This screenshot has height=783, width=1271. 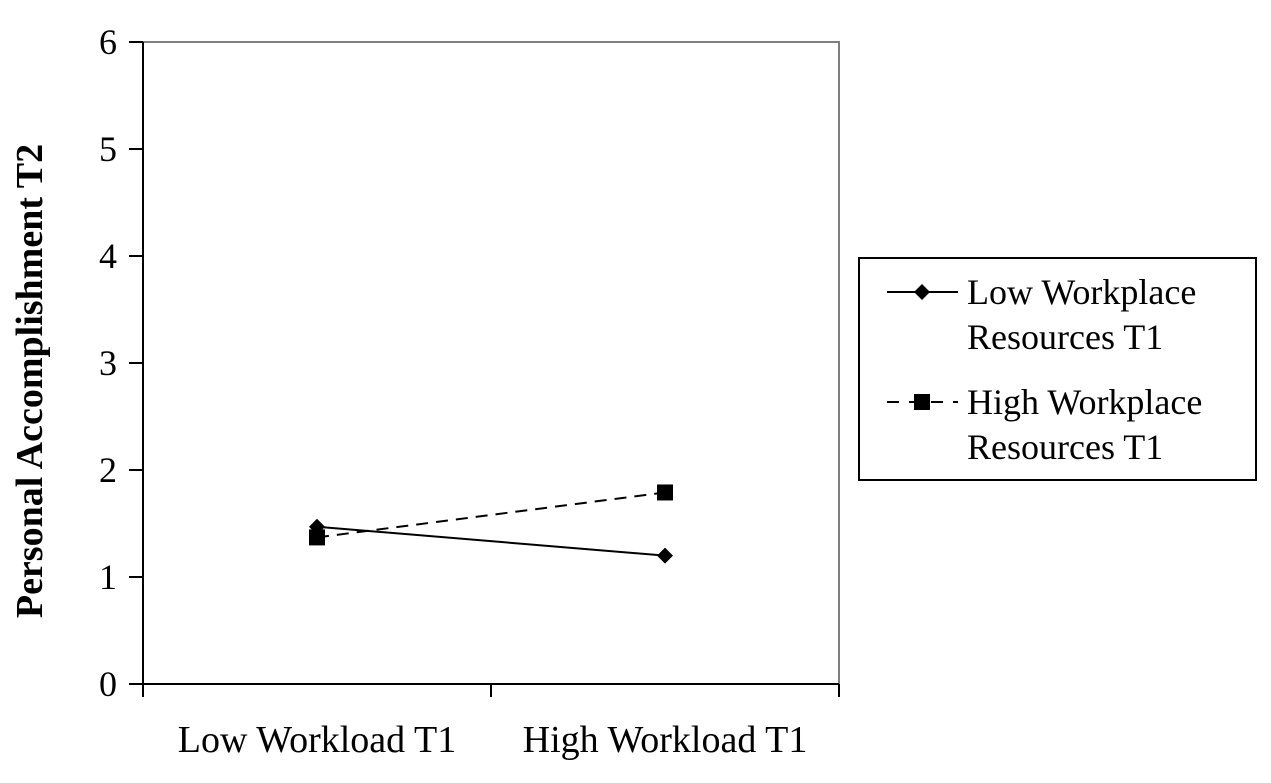 I want to click on y-tick-label: 1, so click(x=108, y=577).